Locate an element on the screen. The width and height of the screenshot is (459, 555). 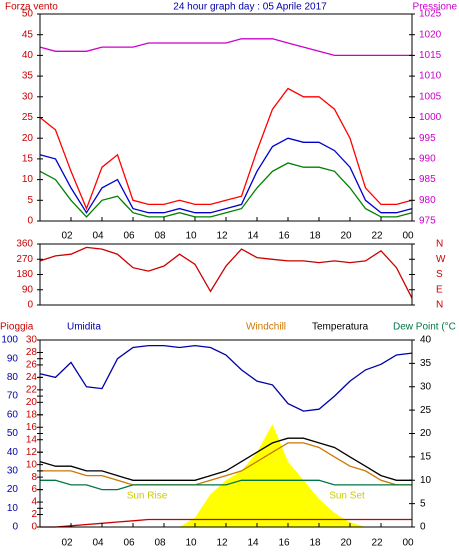
tick-label: 18 is located at coordinates (32, 414).